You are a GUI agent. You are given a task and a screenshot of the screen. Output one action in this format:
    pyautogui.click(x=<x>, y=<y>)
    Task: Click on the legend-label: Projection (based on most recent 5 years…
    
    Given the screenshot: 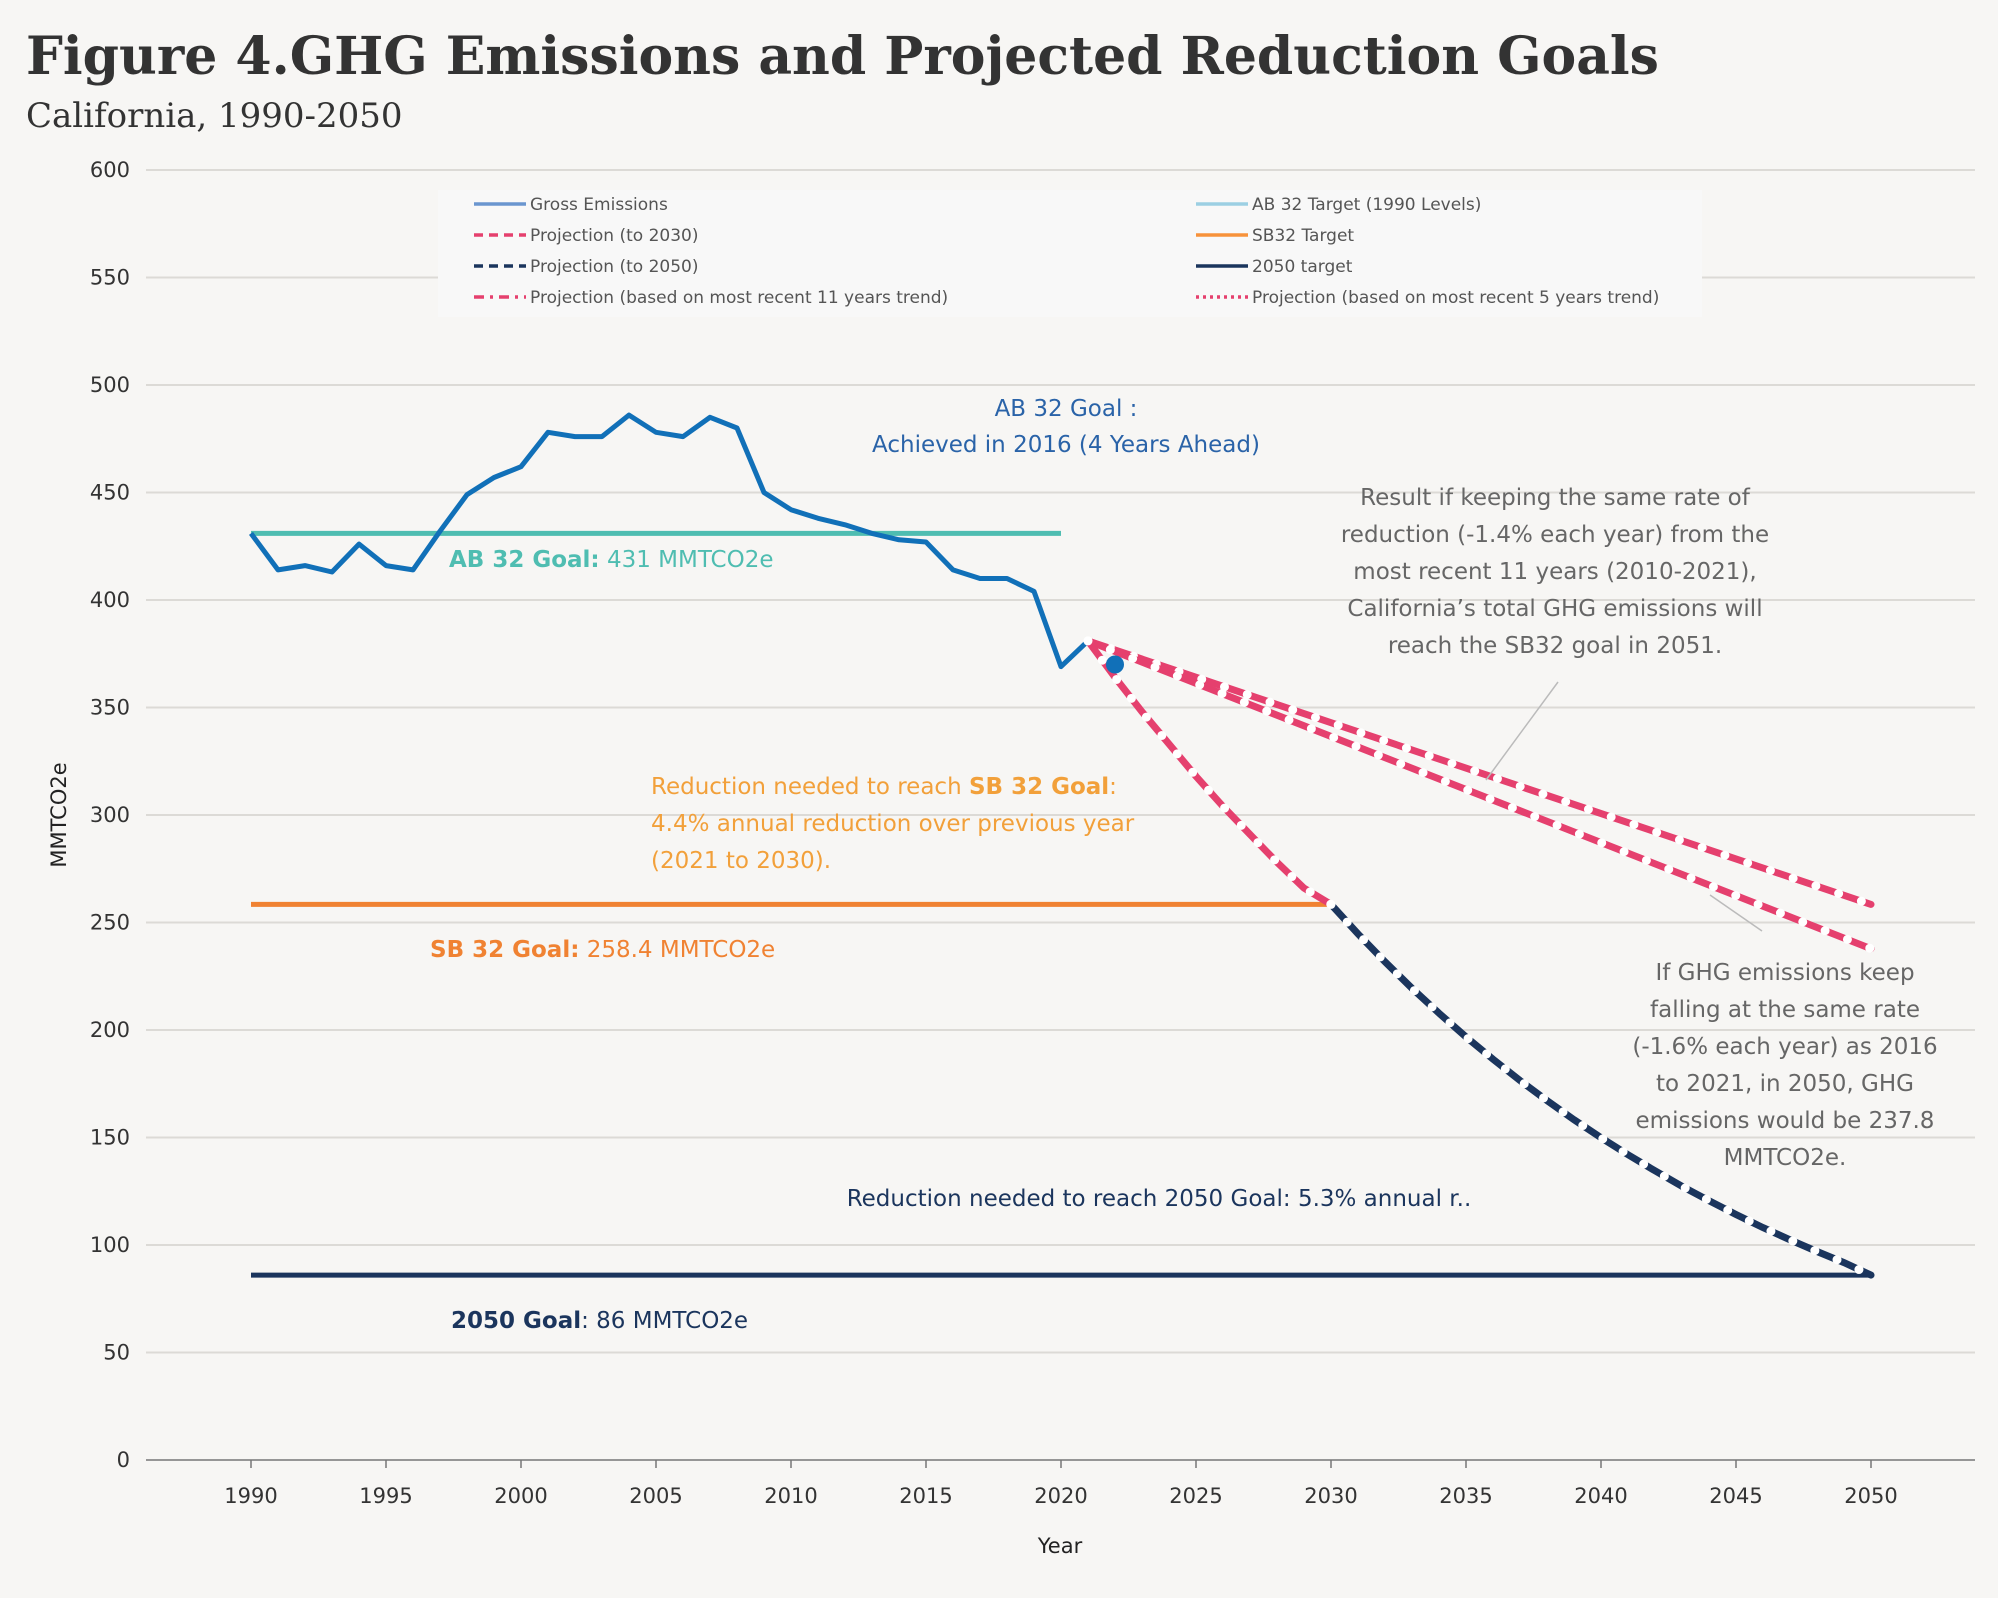 What is the action you would take?
    pyautogui.click(x=1455, y=298)
    